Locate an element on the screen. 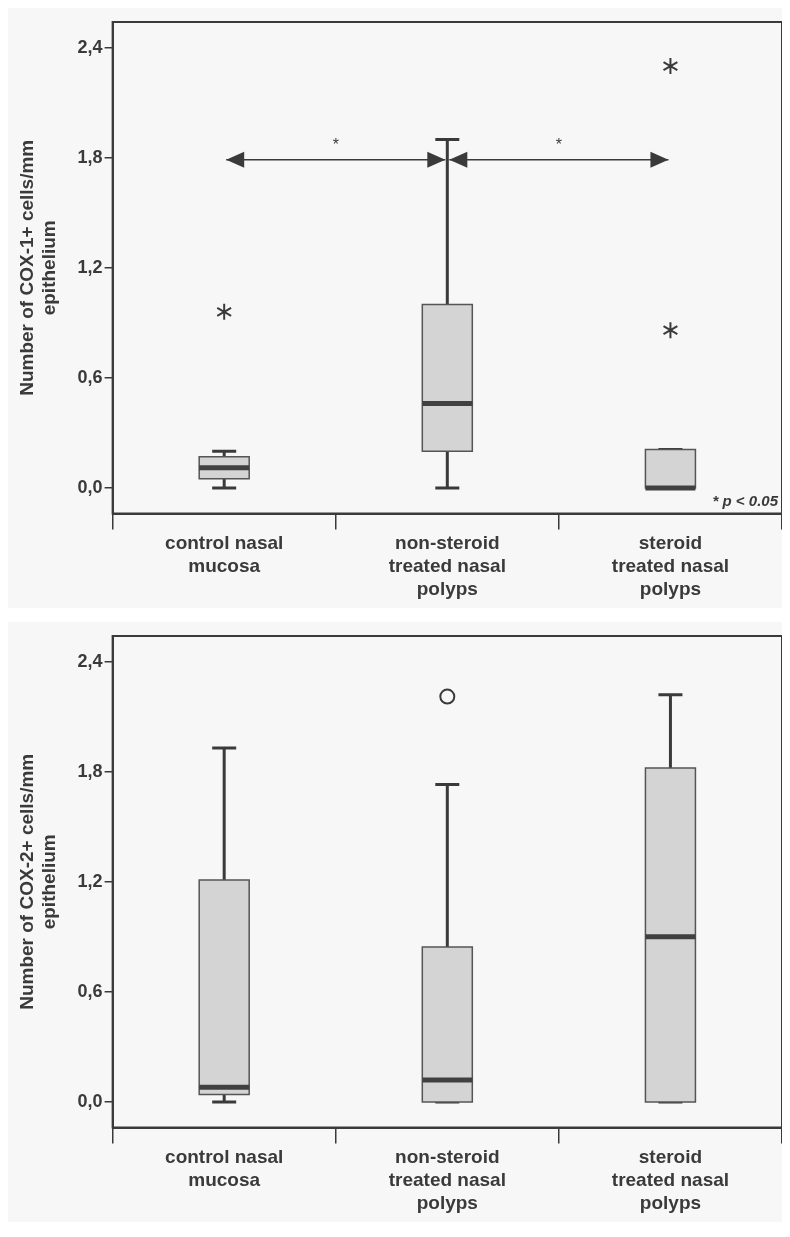  annotation: * p < 0.05 is located at coordinates (745, 501).